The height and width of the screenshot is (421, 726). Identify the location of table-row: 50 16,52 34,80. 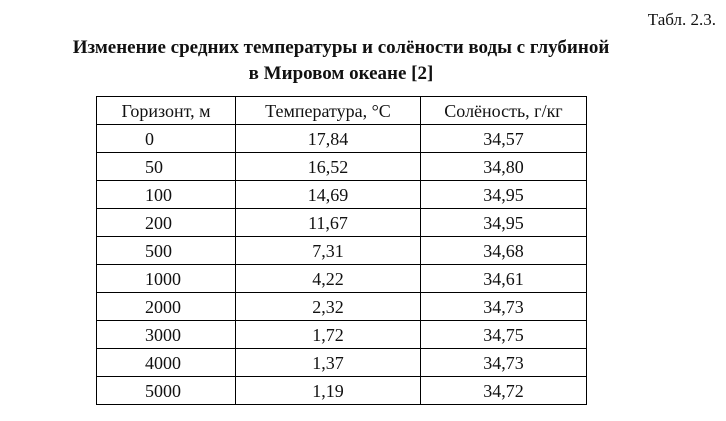
(341, 166).